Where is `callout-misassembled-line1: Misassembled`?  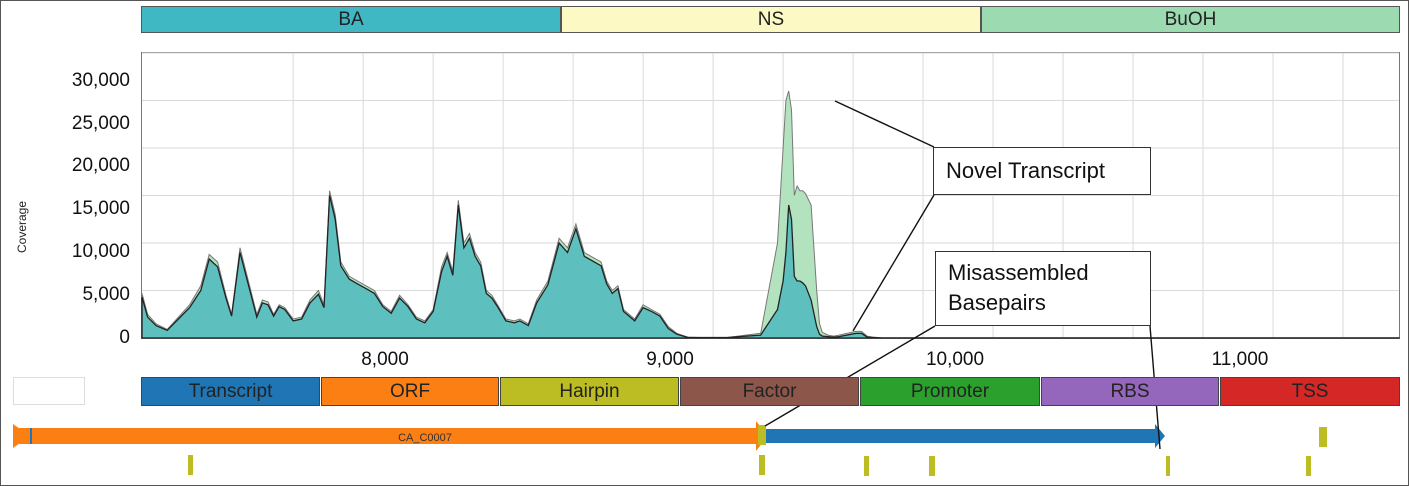 callout-misassembled-line1: Misassembled is located at coordinates (1018, 272).